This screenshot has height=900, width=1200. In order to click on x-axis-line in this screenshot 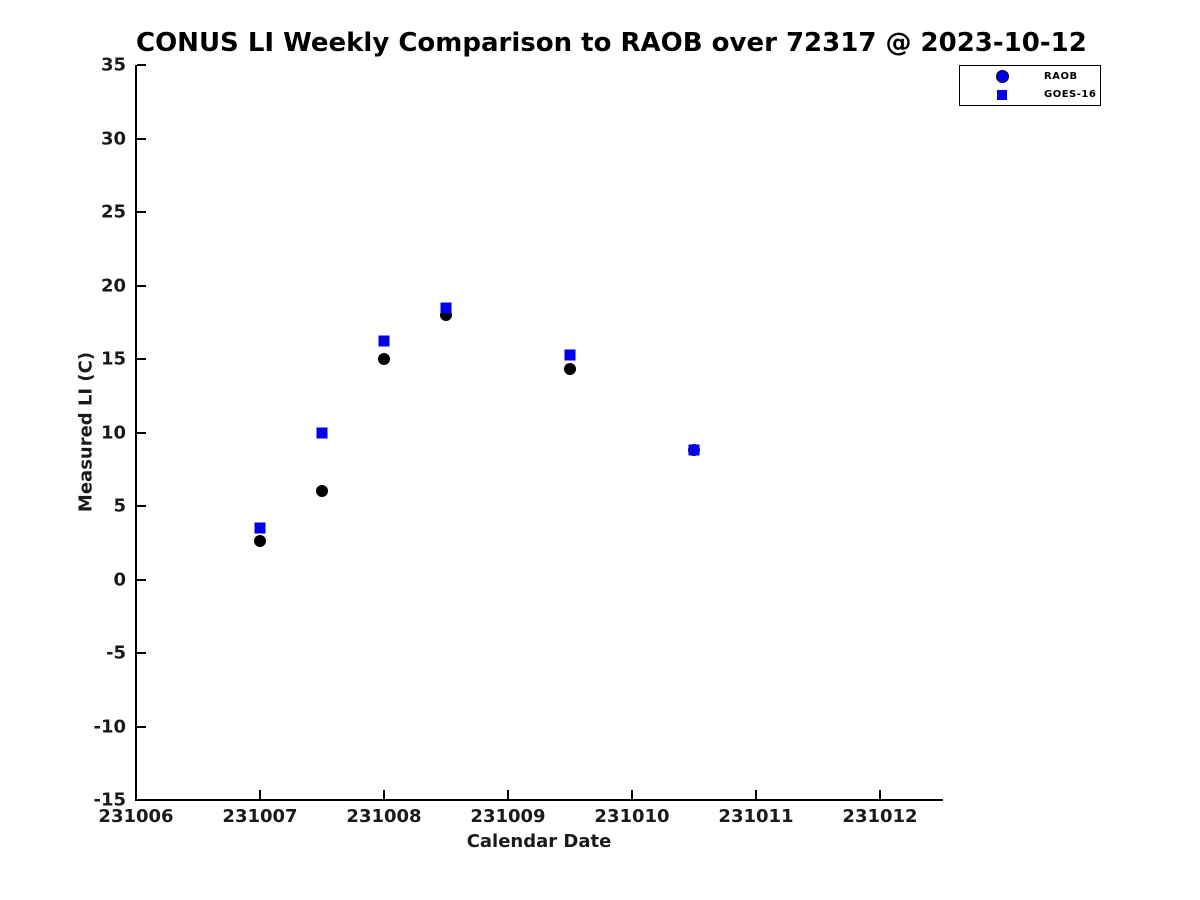, I will do `click(539, 800)`.